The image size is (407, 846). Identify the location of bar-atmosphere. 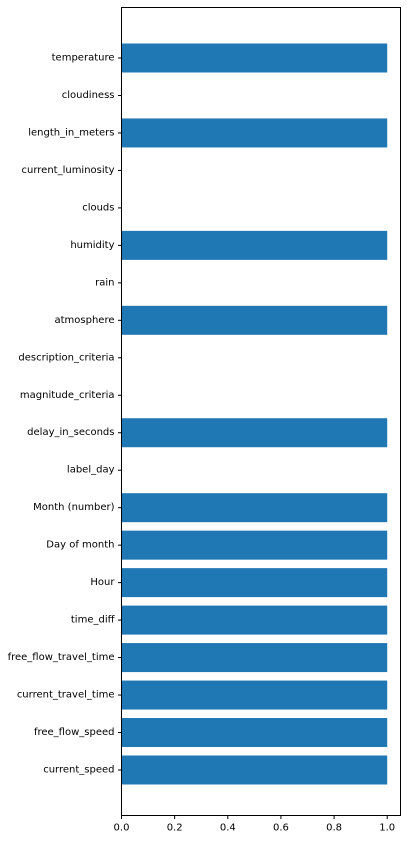
(254, 320).